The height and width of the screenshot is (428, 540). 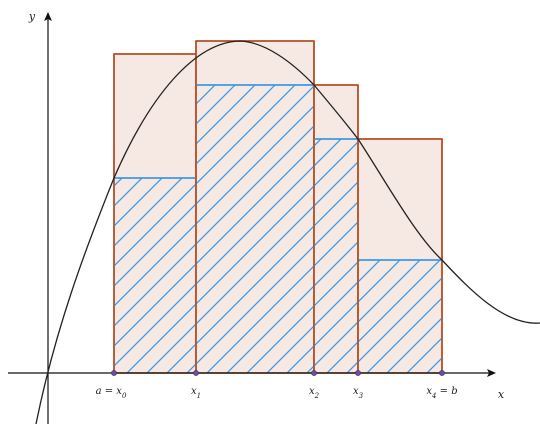 What do you see at coordinates (196, 393) in the screenshot?
I see `tick-label-x1: x1` at bounding box center [196, 393].